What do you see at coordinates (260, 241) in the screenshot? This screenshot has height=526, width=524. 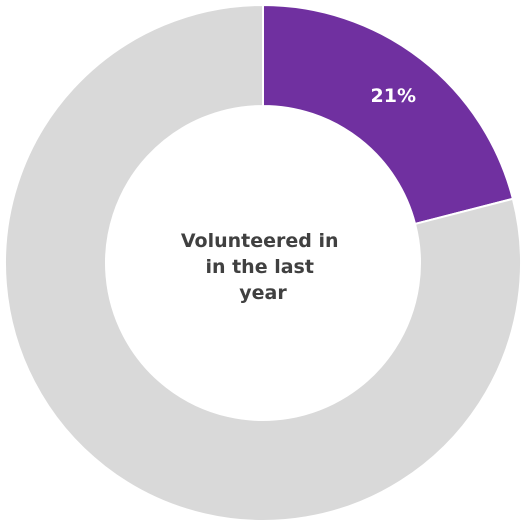 I see `center-label-line-1: Volunteered in` at bounding box center [260, 241].